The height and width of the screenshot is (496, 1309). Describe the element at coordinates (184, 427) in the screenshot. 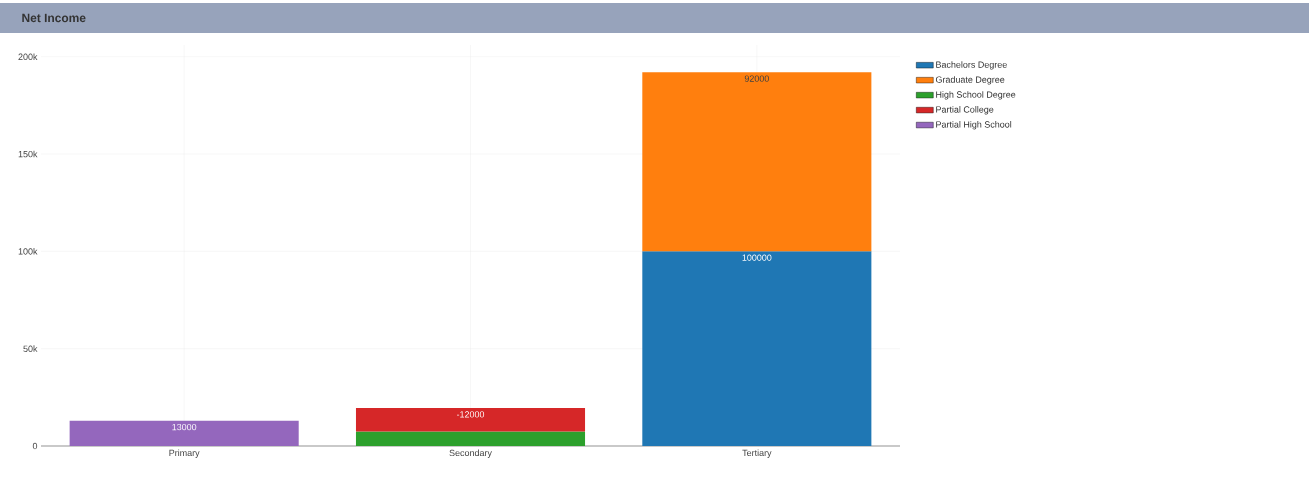

I see `data-label: 13000` at that location.